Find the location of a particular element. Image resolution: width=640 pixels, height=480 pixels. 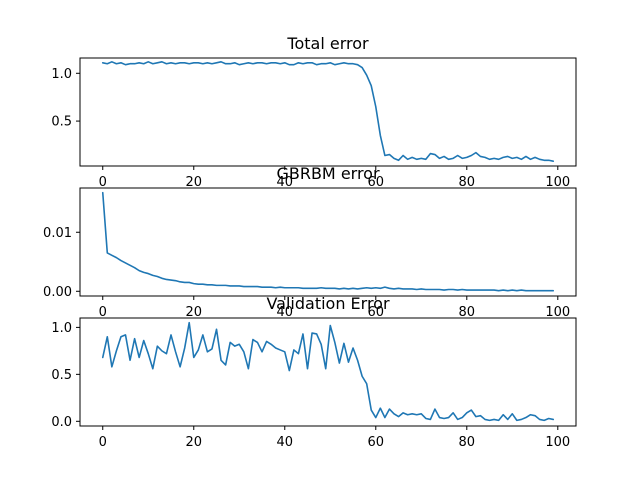

chart-2-x-tick-label: 40 is located at coordinates (284, 312).